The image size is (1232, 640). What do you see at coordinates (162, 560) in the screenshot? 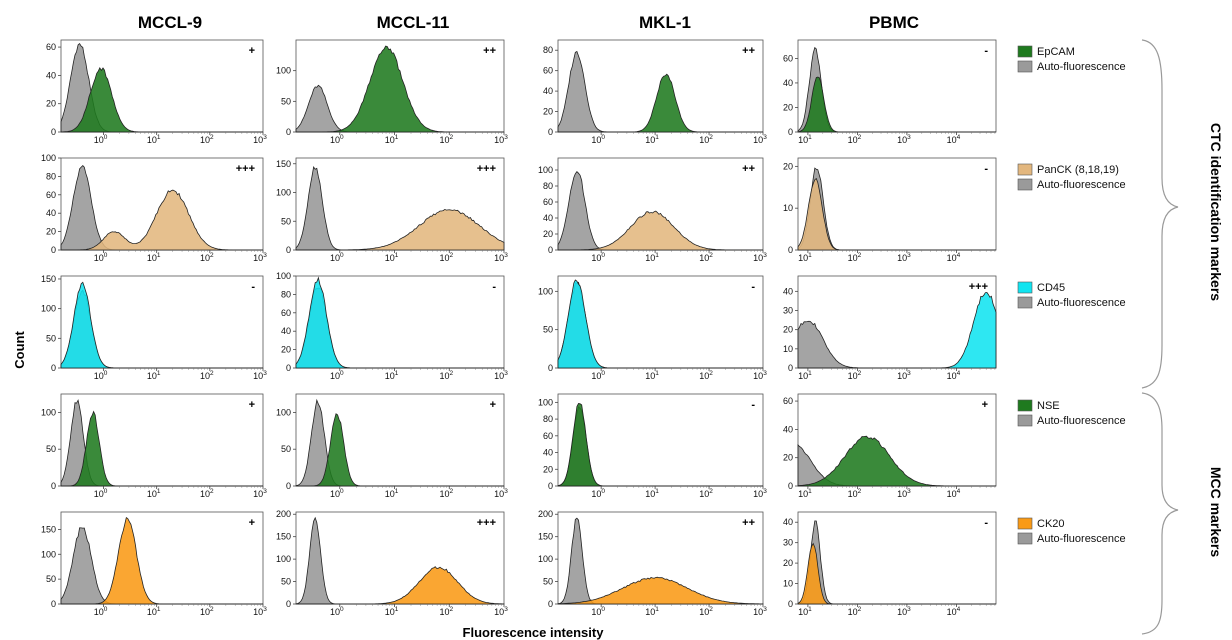
I see `histogram-ck20` at bounding box center [162, 560].